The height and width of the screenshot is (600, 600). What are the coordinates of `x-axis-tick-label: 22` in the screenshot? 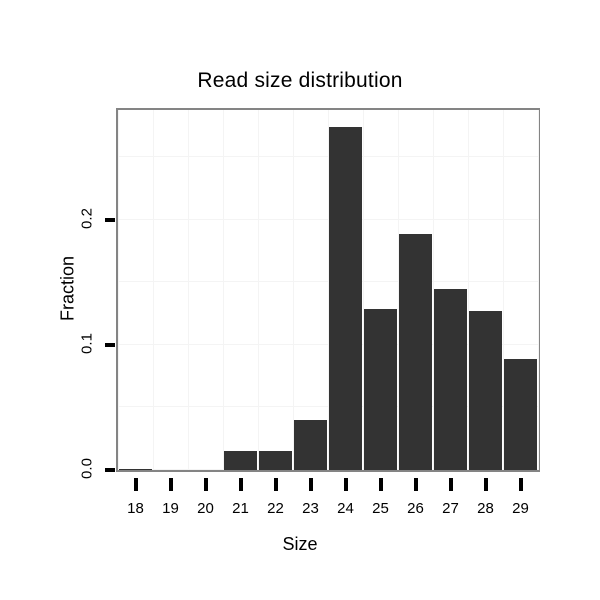 It's located at (275, 508).